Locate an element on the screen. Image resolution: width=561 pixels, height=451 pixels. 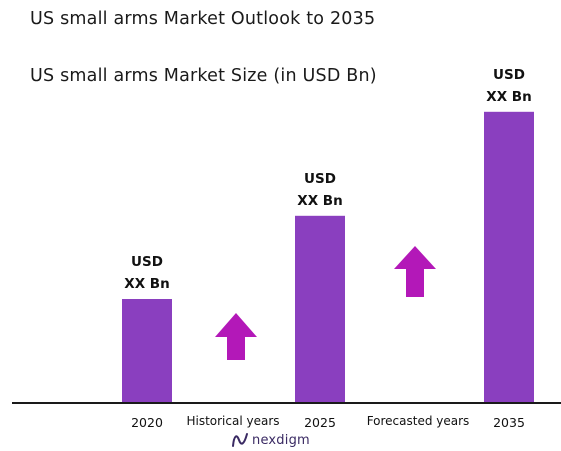
x-tick-label: 2035 is located at coordinates (509, 422).